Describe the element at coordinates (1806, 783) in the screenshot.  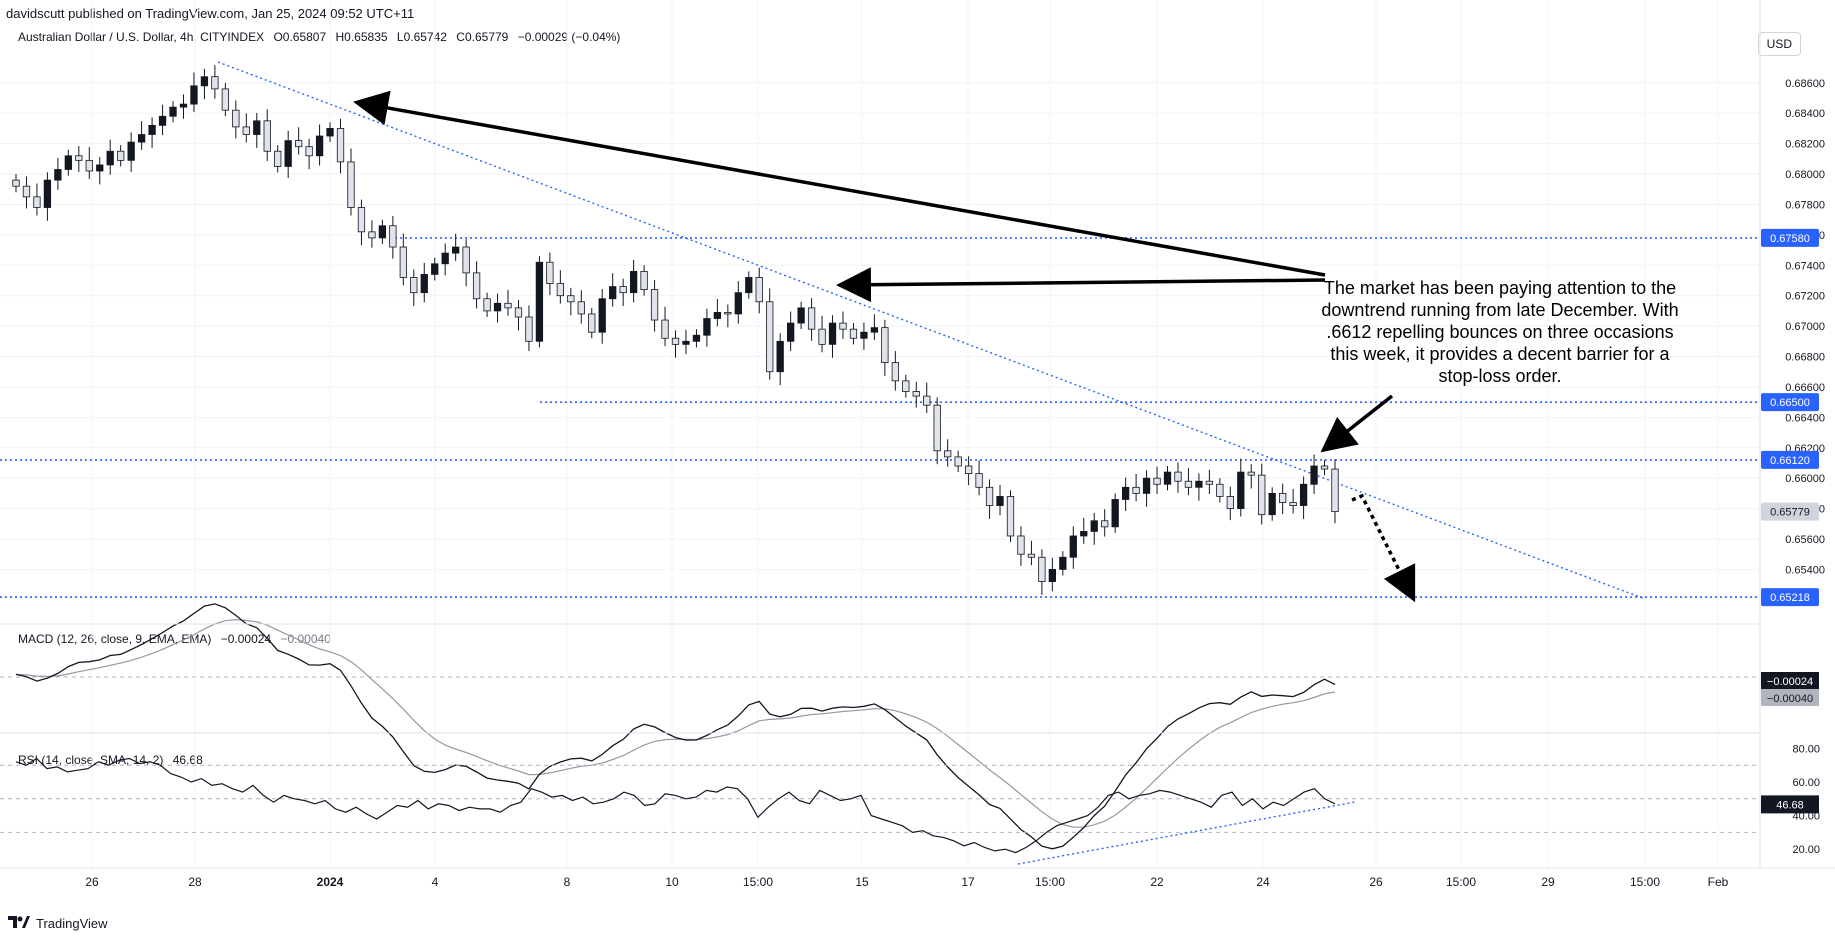
I see `rsi-tick: 60.00` at that location.